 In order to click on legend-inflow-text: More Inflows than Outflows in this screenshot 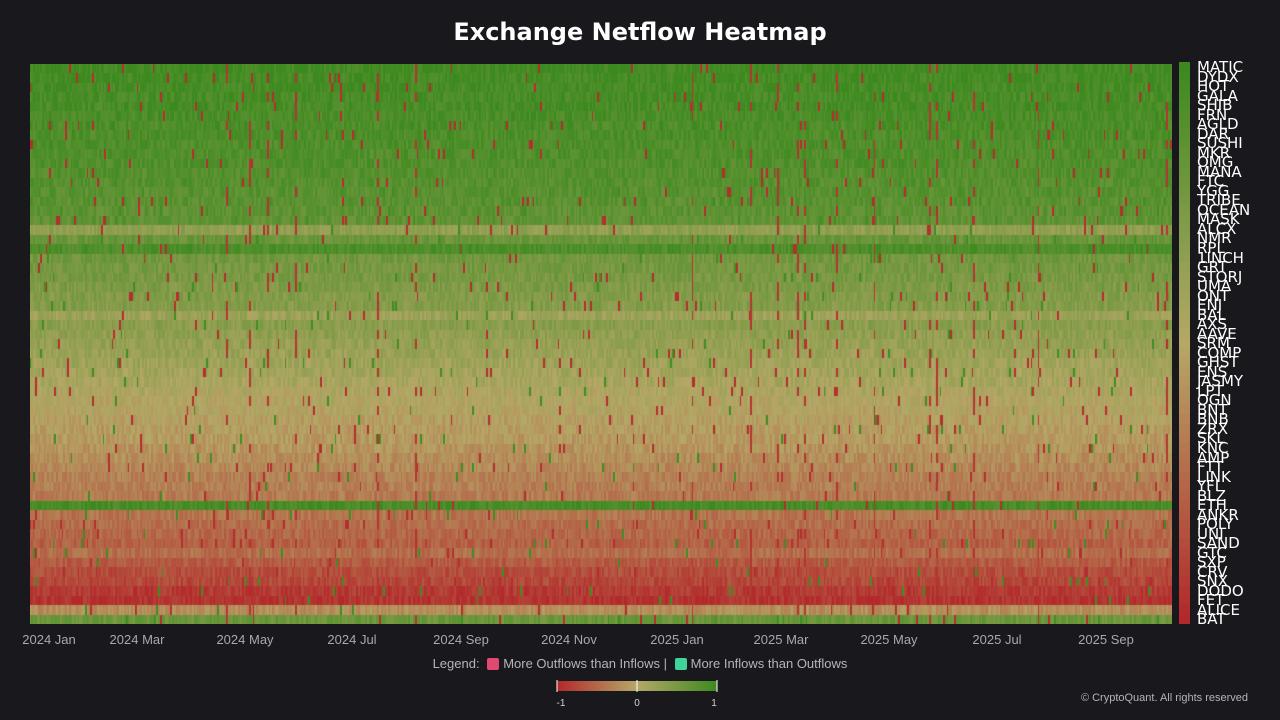, I will do `click(769, 663)`.